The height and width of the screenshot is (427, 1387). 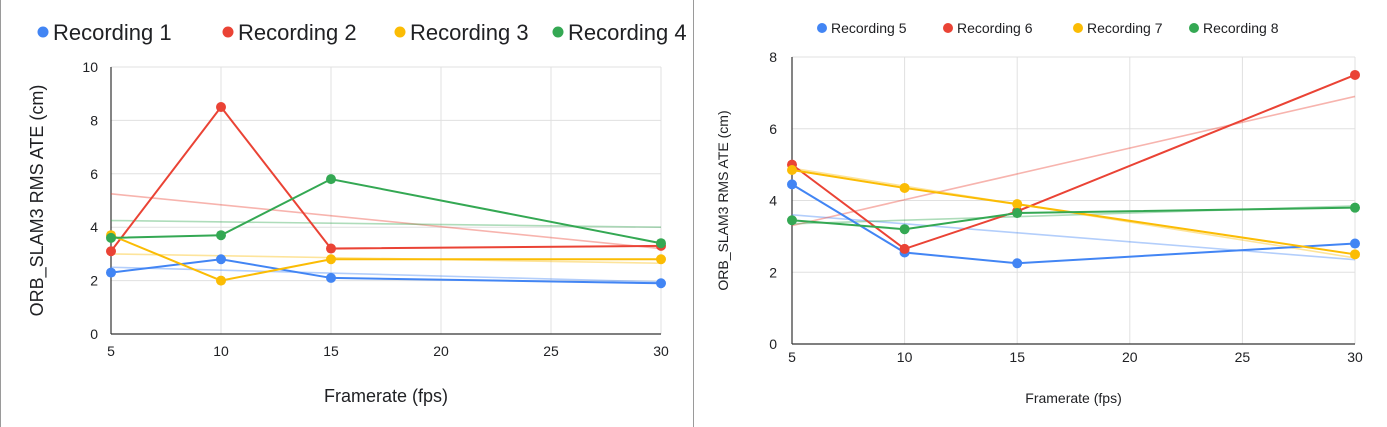 I want to click on legend-label: Recording 2, so click(x=297, y=32).